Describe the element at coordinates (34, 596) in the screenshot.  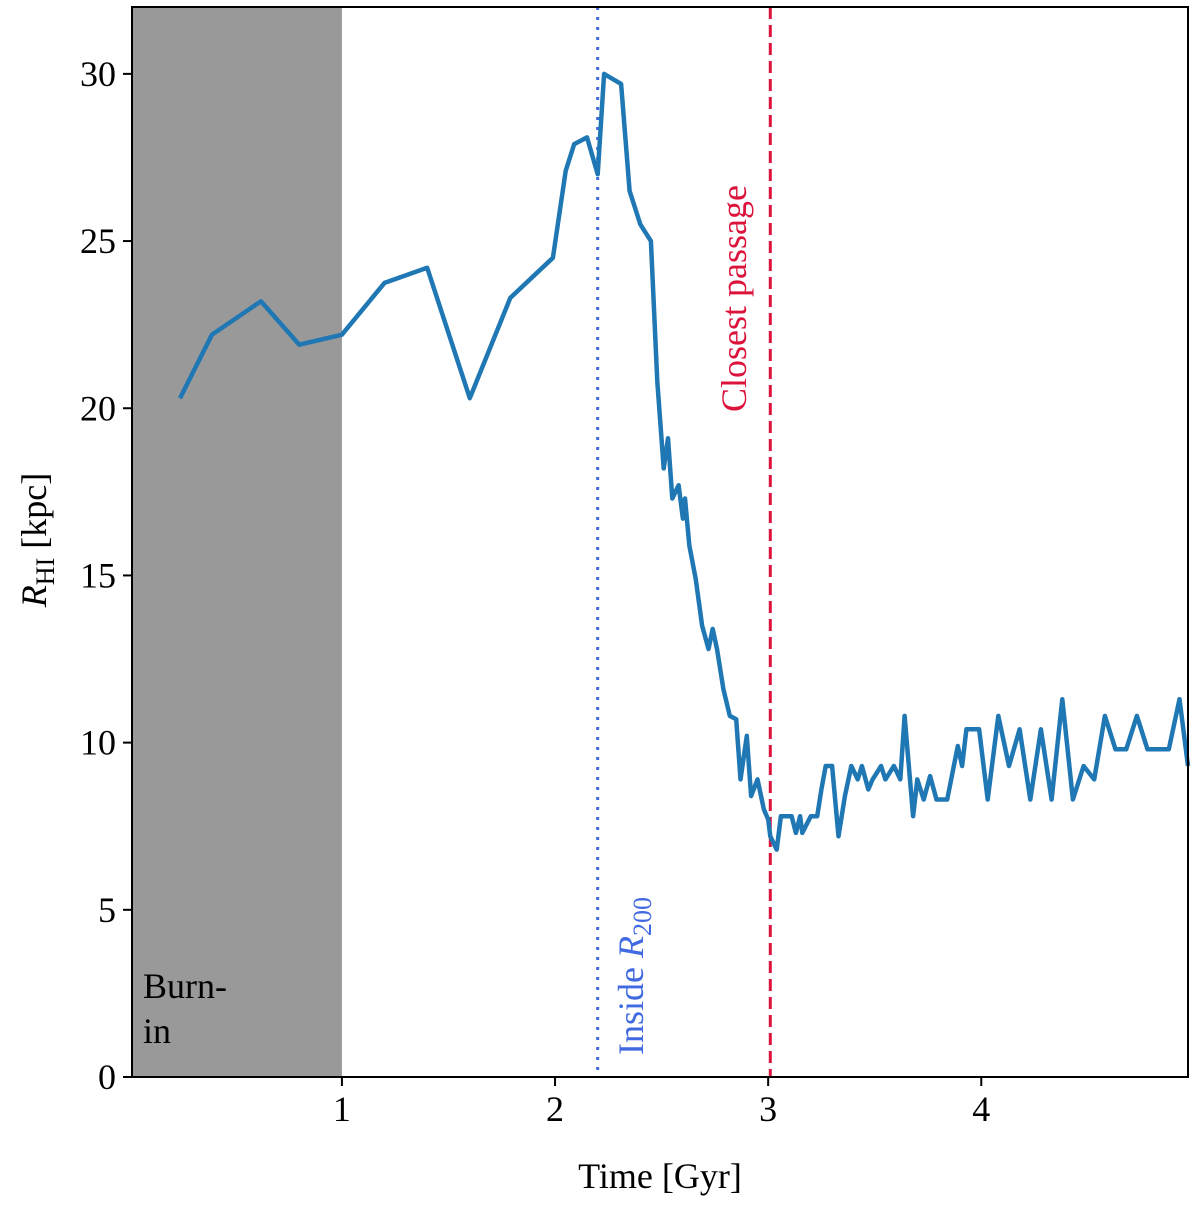
I see `y-label-symbol: R` at that location.